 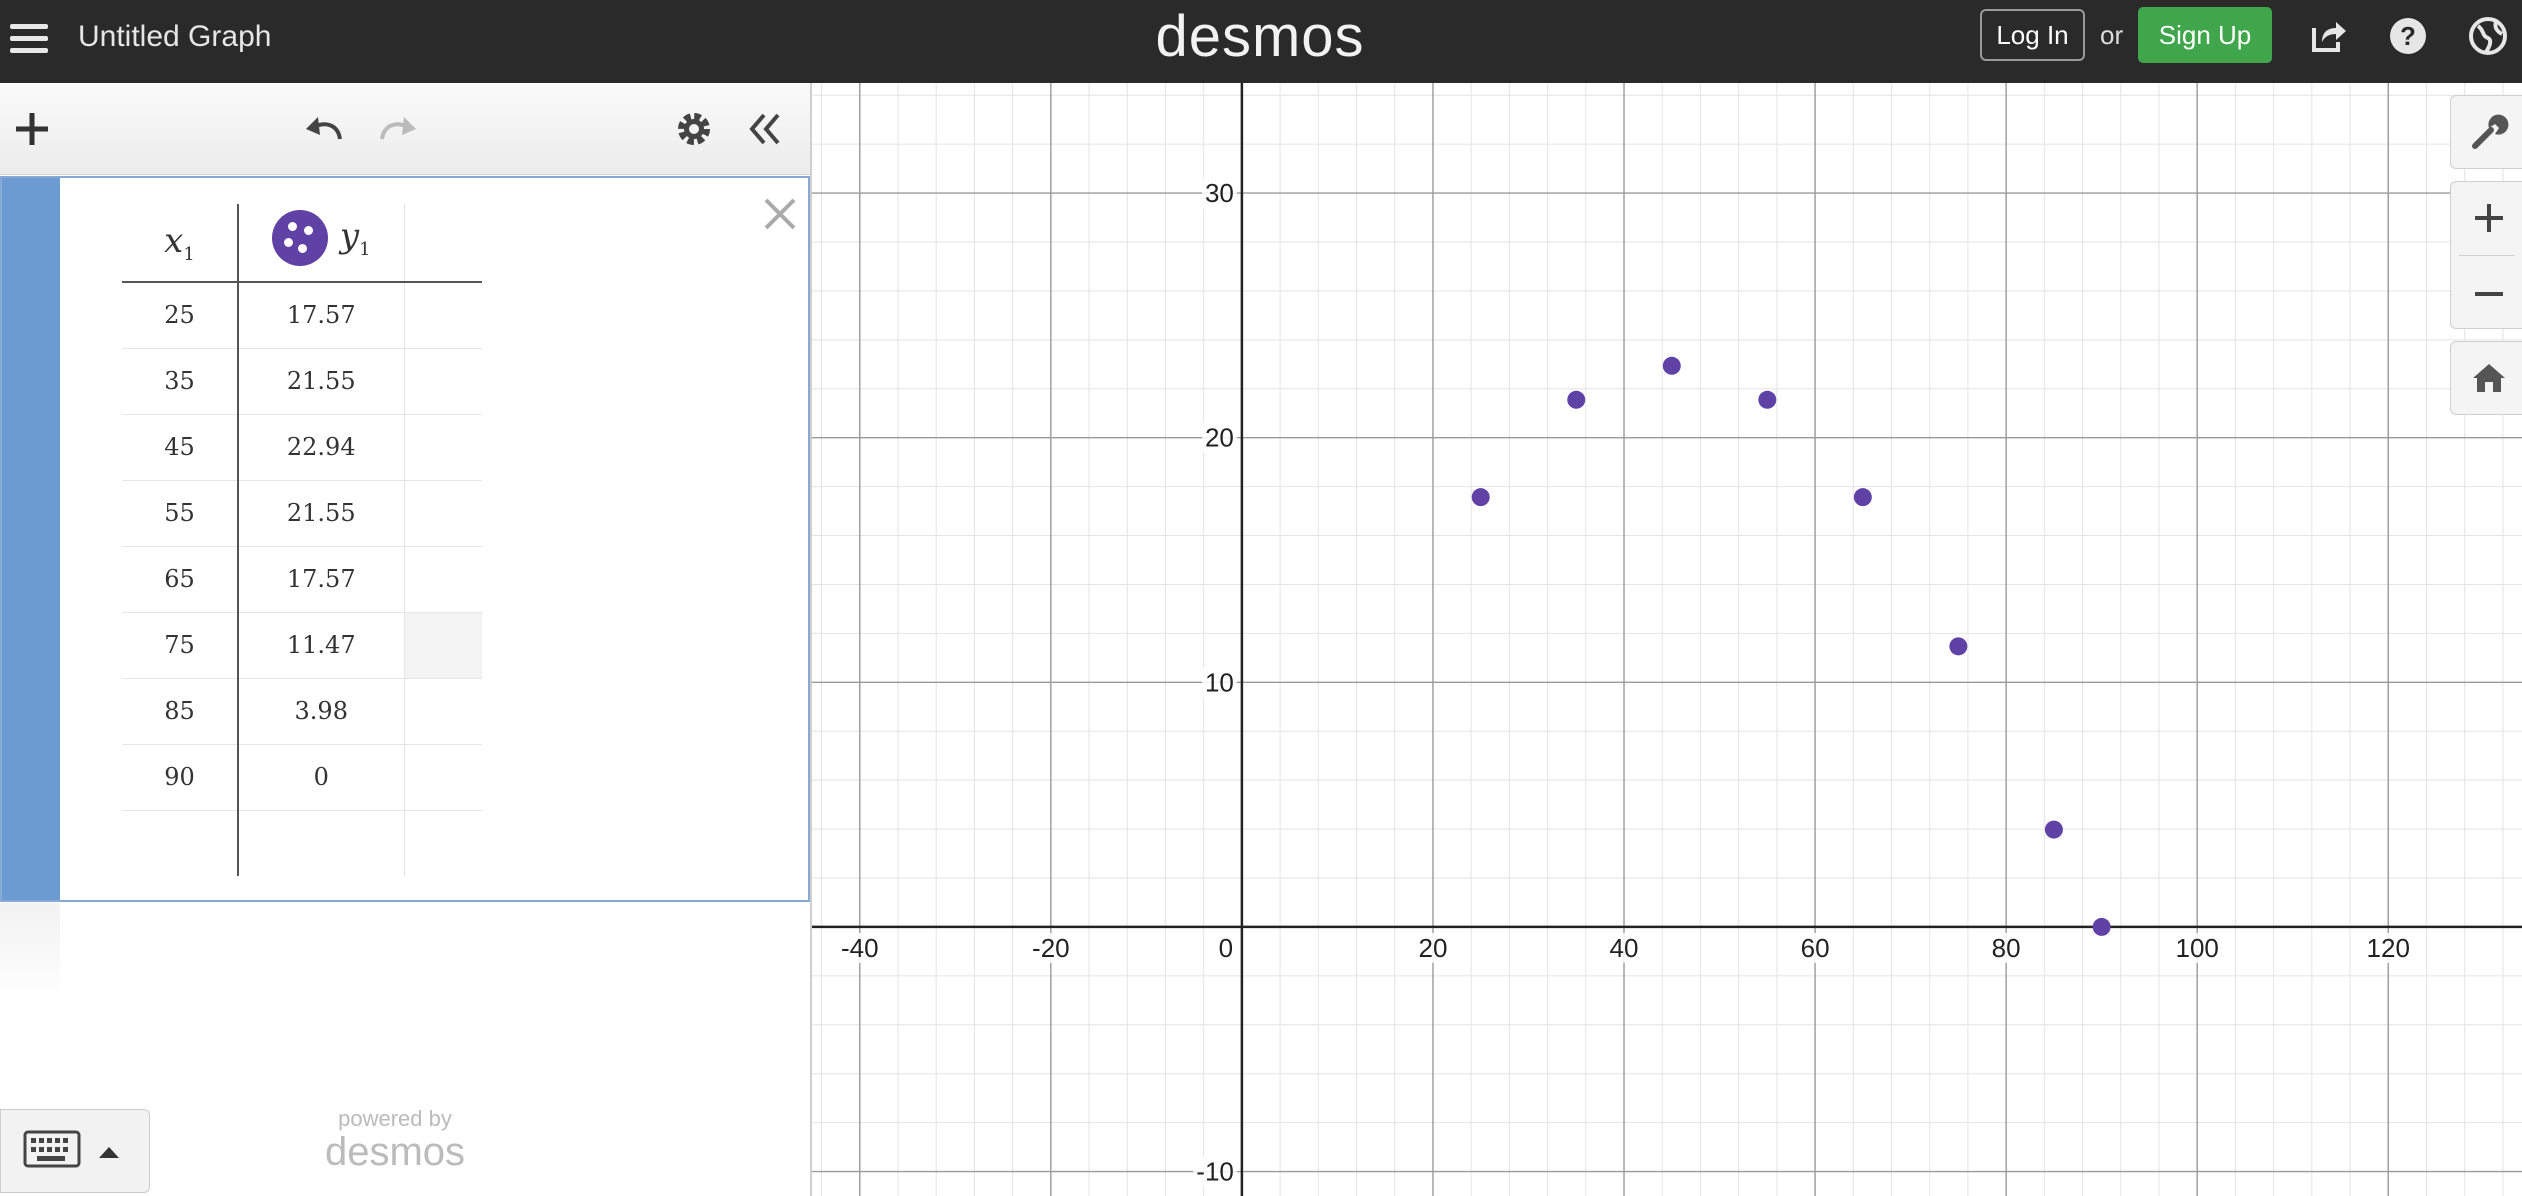 I want to click on expression-toolbar, so click(x=405, y=129).